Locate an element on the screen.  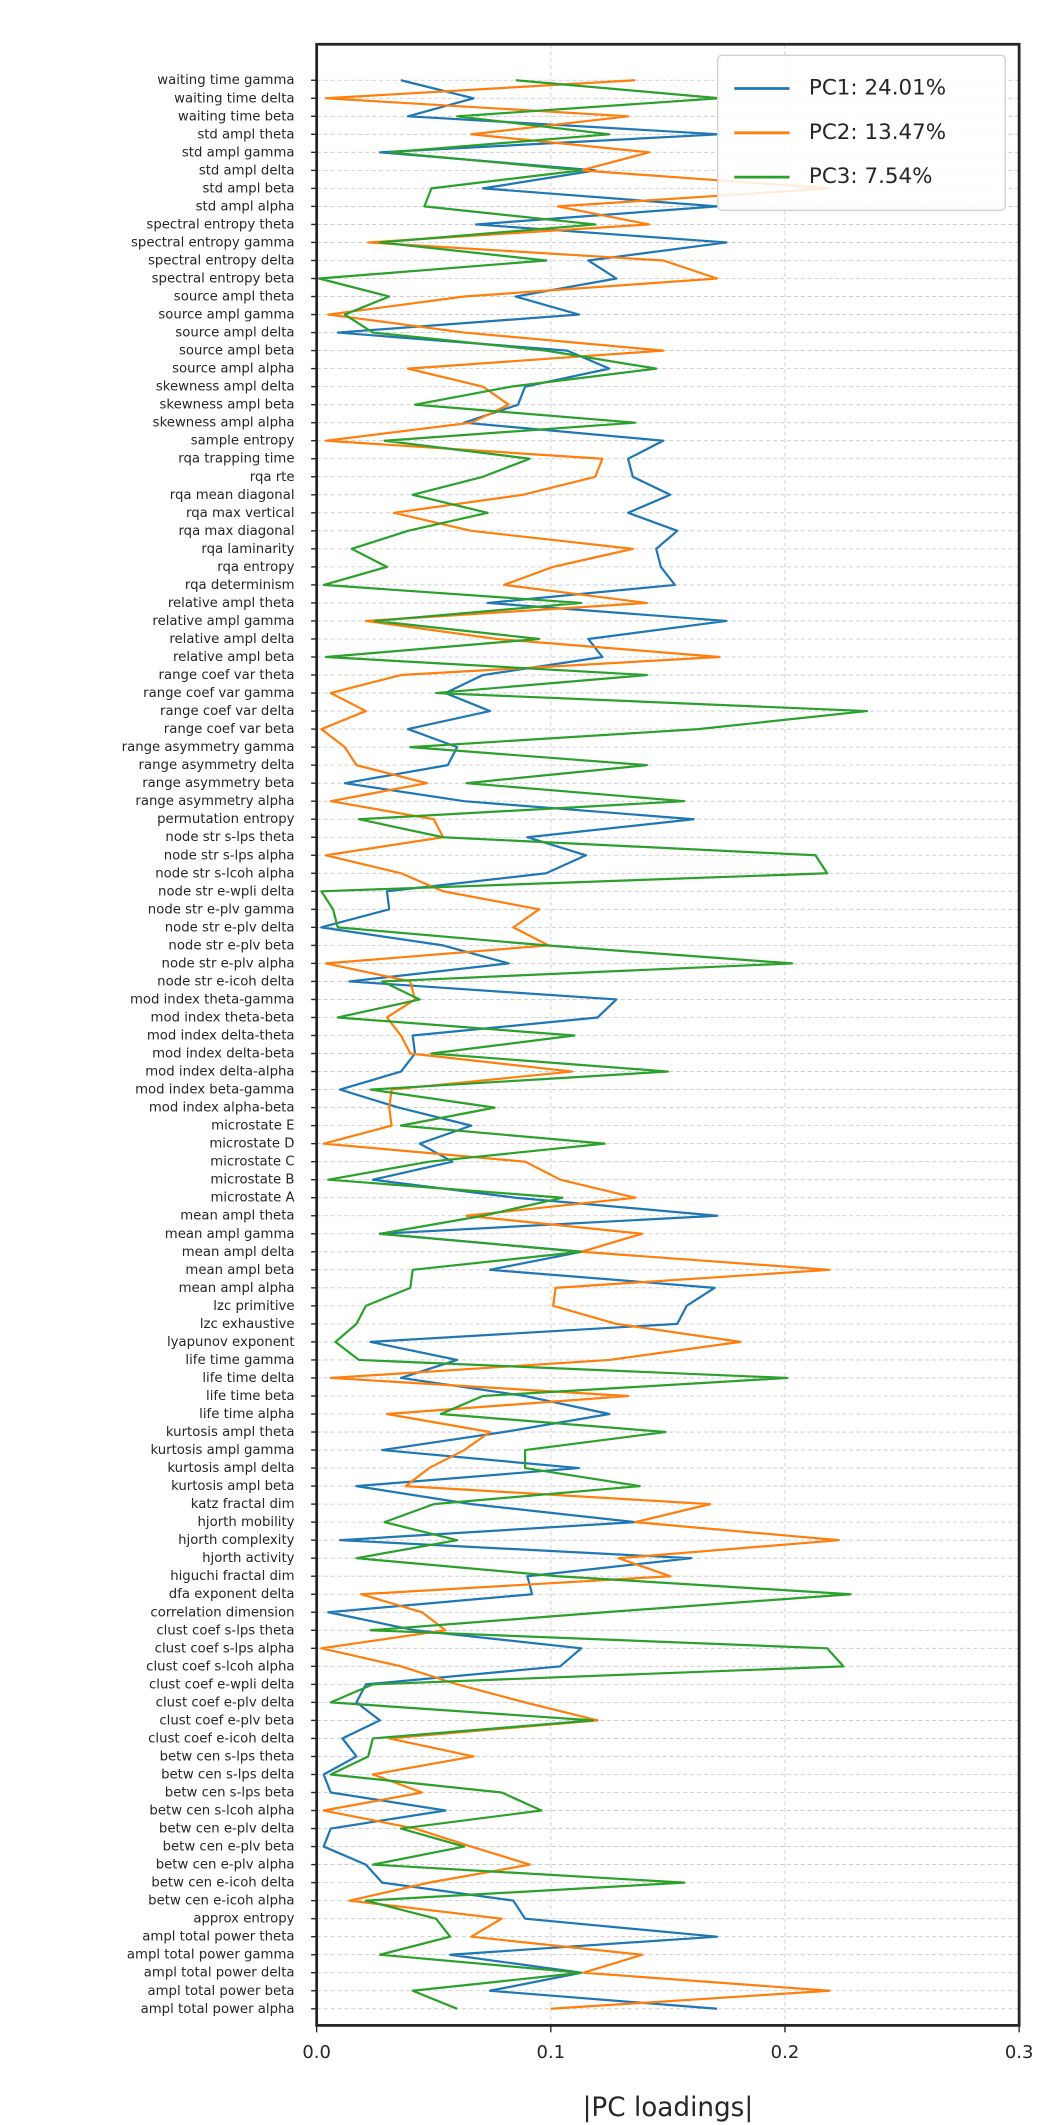
y-tick-label: mod index delta-beta is located at coordinates (223, 1054).